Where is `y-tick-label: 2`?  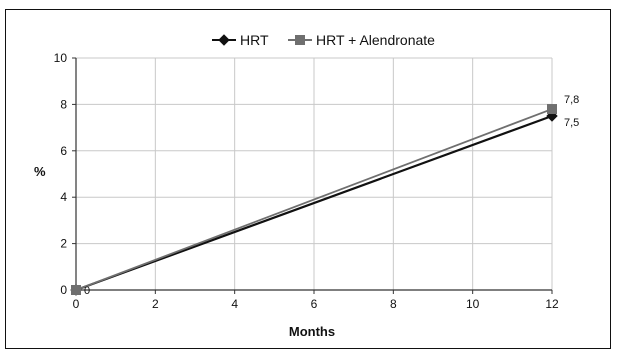
y-tick-label: 2 is located at coordinates (63, 244).